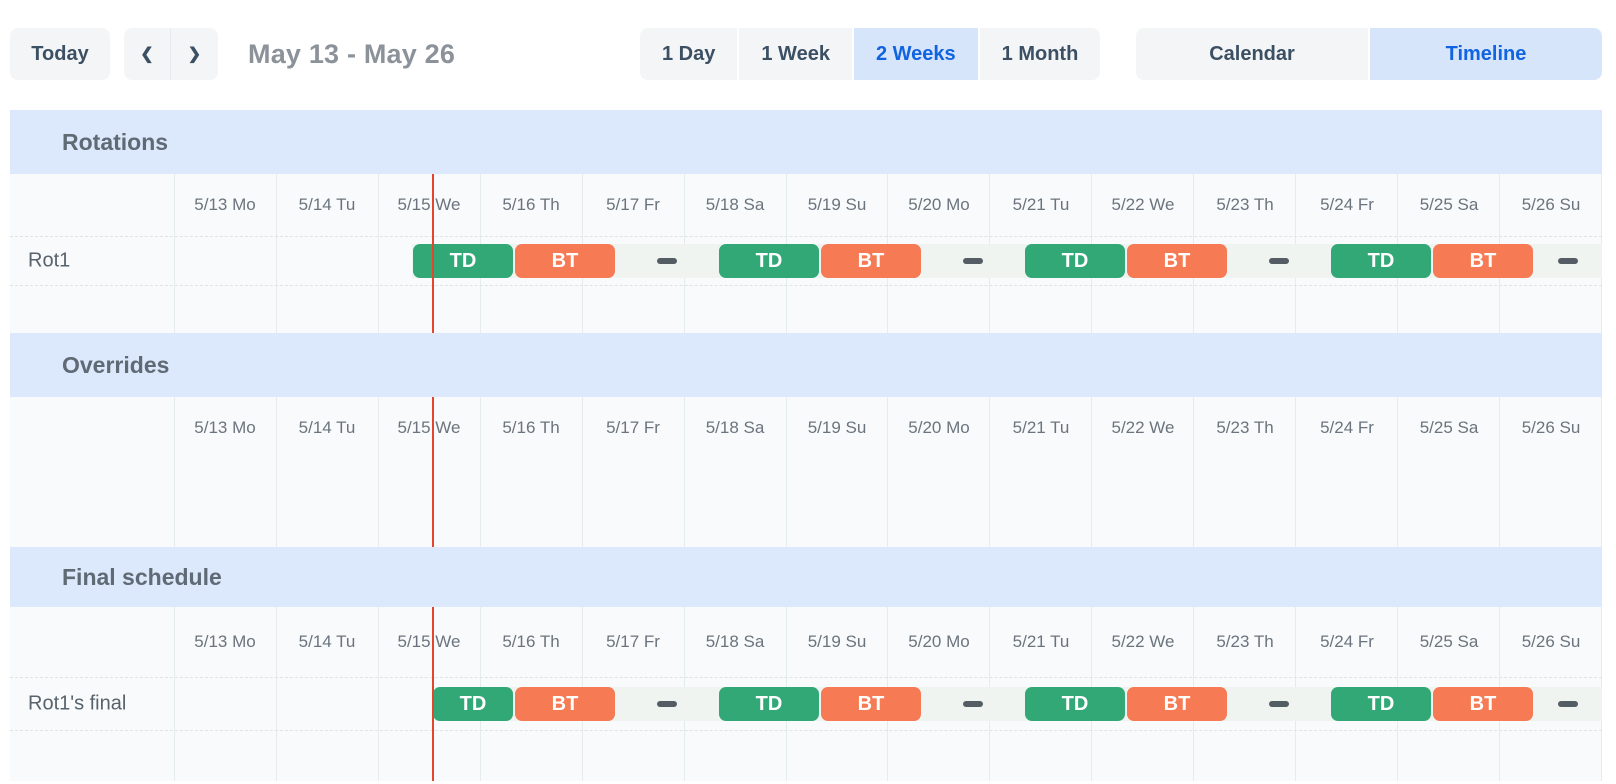  Describe the element at coordinates (1252, 54) in the screenshot. I see `view-toggle-calendar: Calendar` at that location.